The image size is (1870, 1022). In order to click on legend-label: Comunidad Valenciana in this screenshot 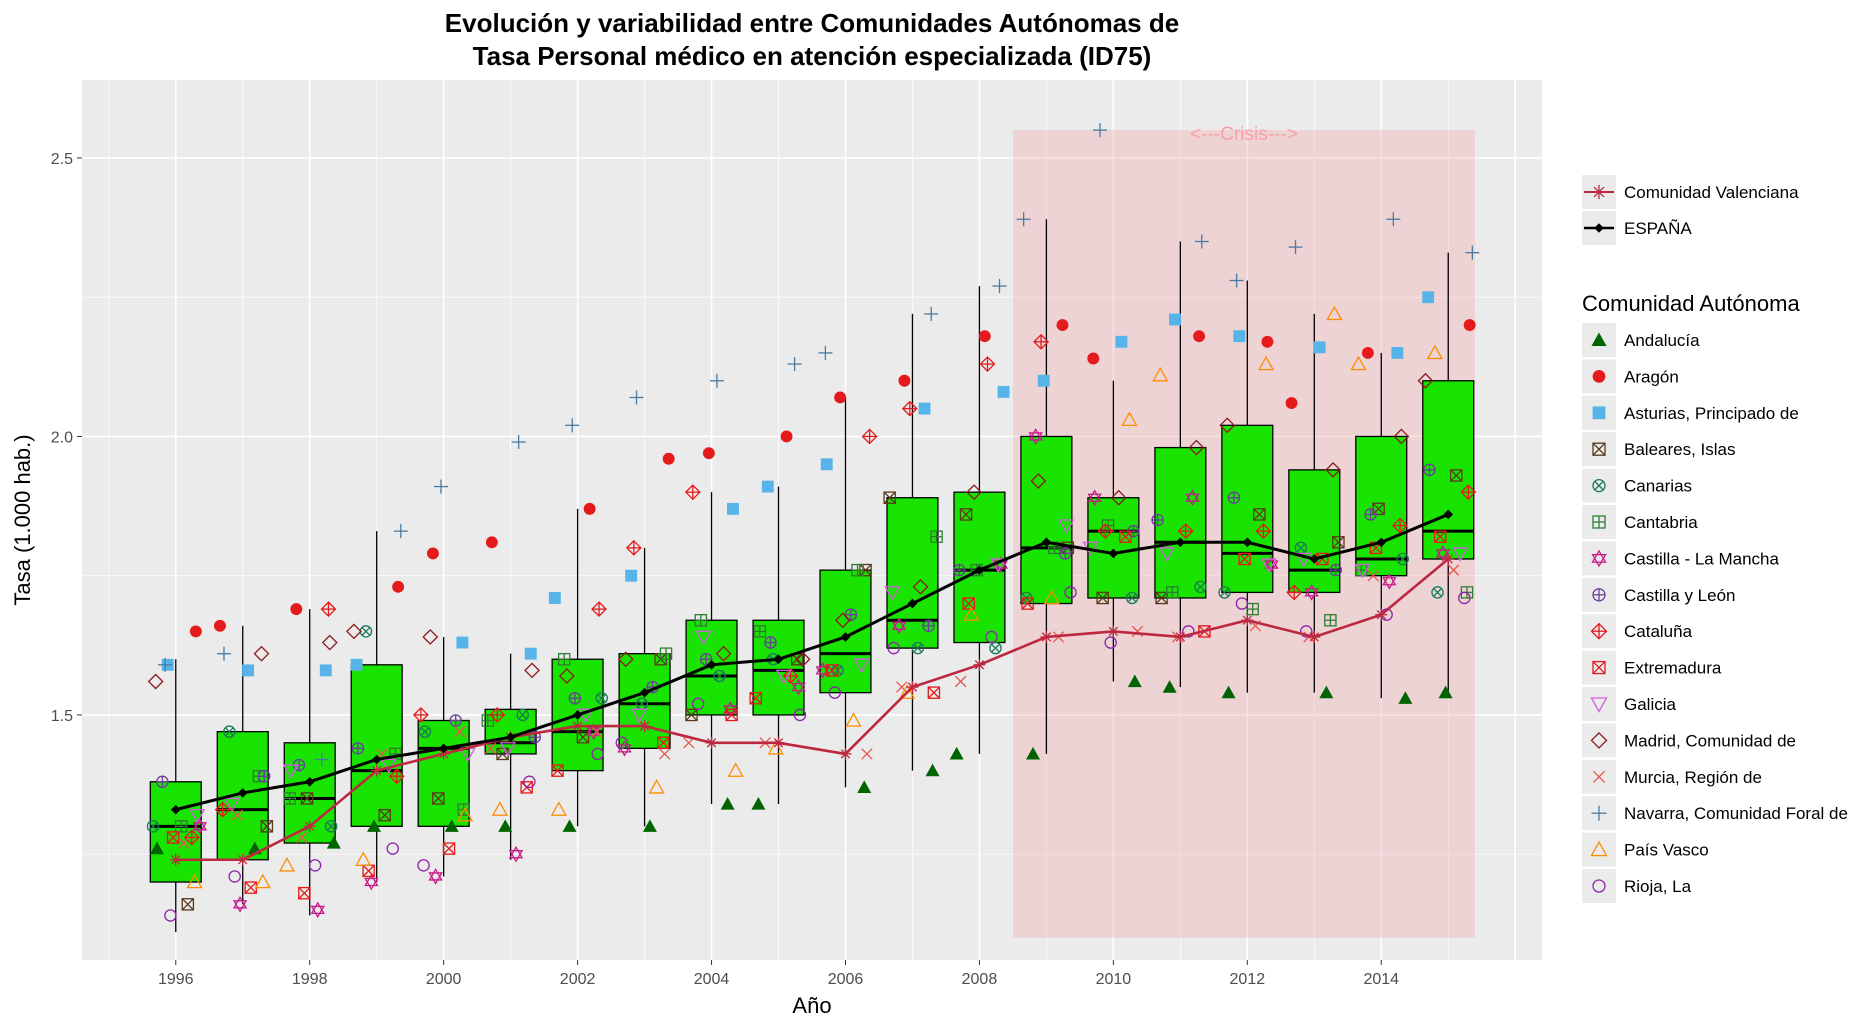, I will do `click(1711, 192)`.